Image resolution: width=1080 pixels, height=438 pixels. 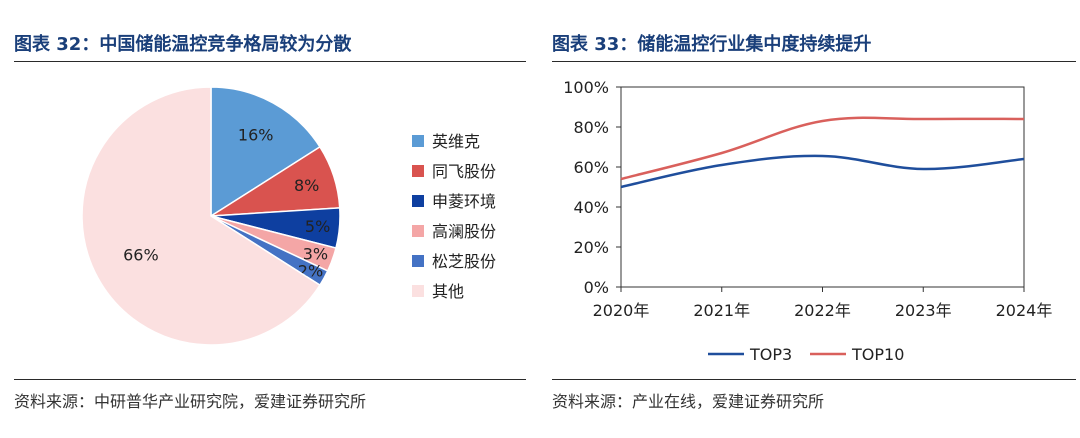 I want to click on y-tick-label: 60%, so click(x=591, y=167).